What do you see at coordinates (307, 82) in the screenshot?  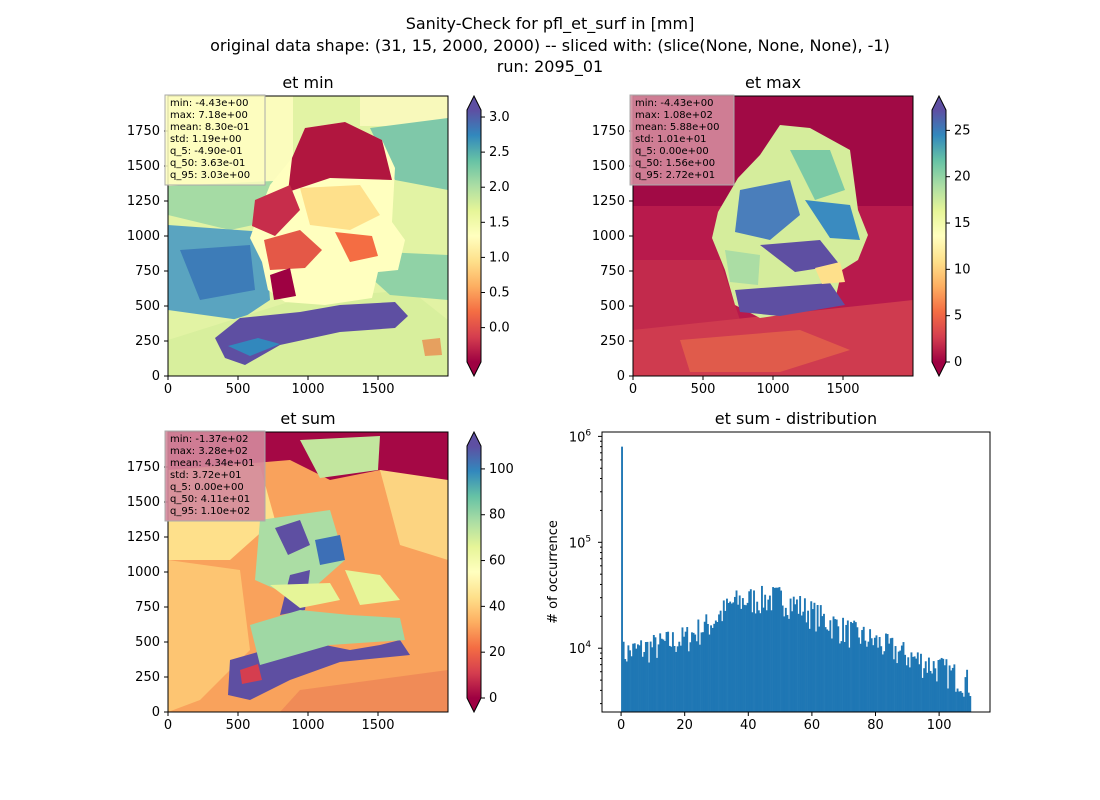 I see `panel-title-et-min: et min` at bounding box center [307, 82].